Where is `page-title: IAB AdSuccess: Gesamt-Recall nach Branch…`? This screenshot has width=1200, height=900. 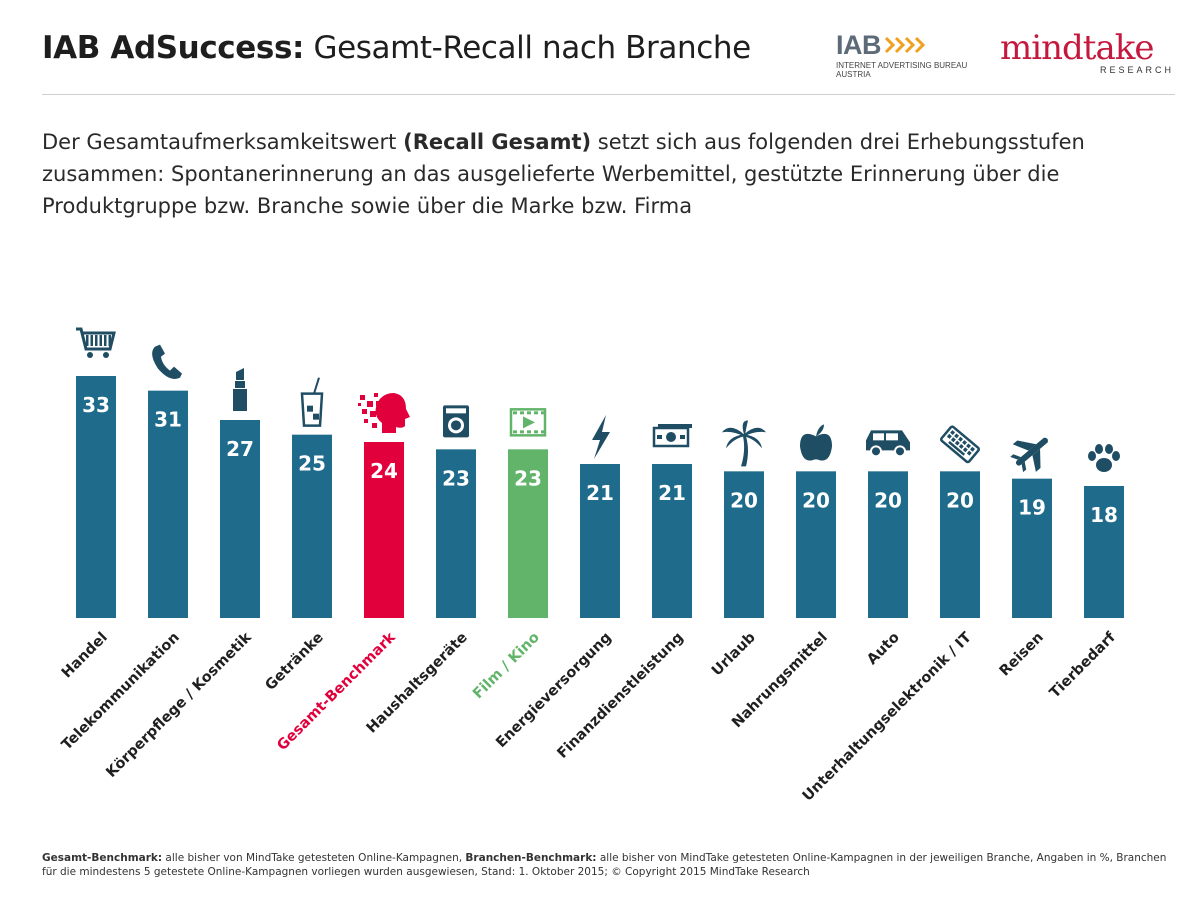
page-title: IAB AdSuccess: Gesamt-Recall nach Branch… is located at coordinates (396, 48).